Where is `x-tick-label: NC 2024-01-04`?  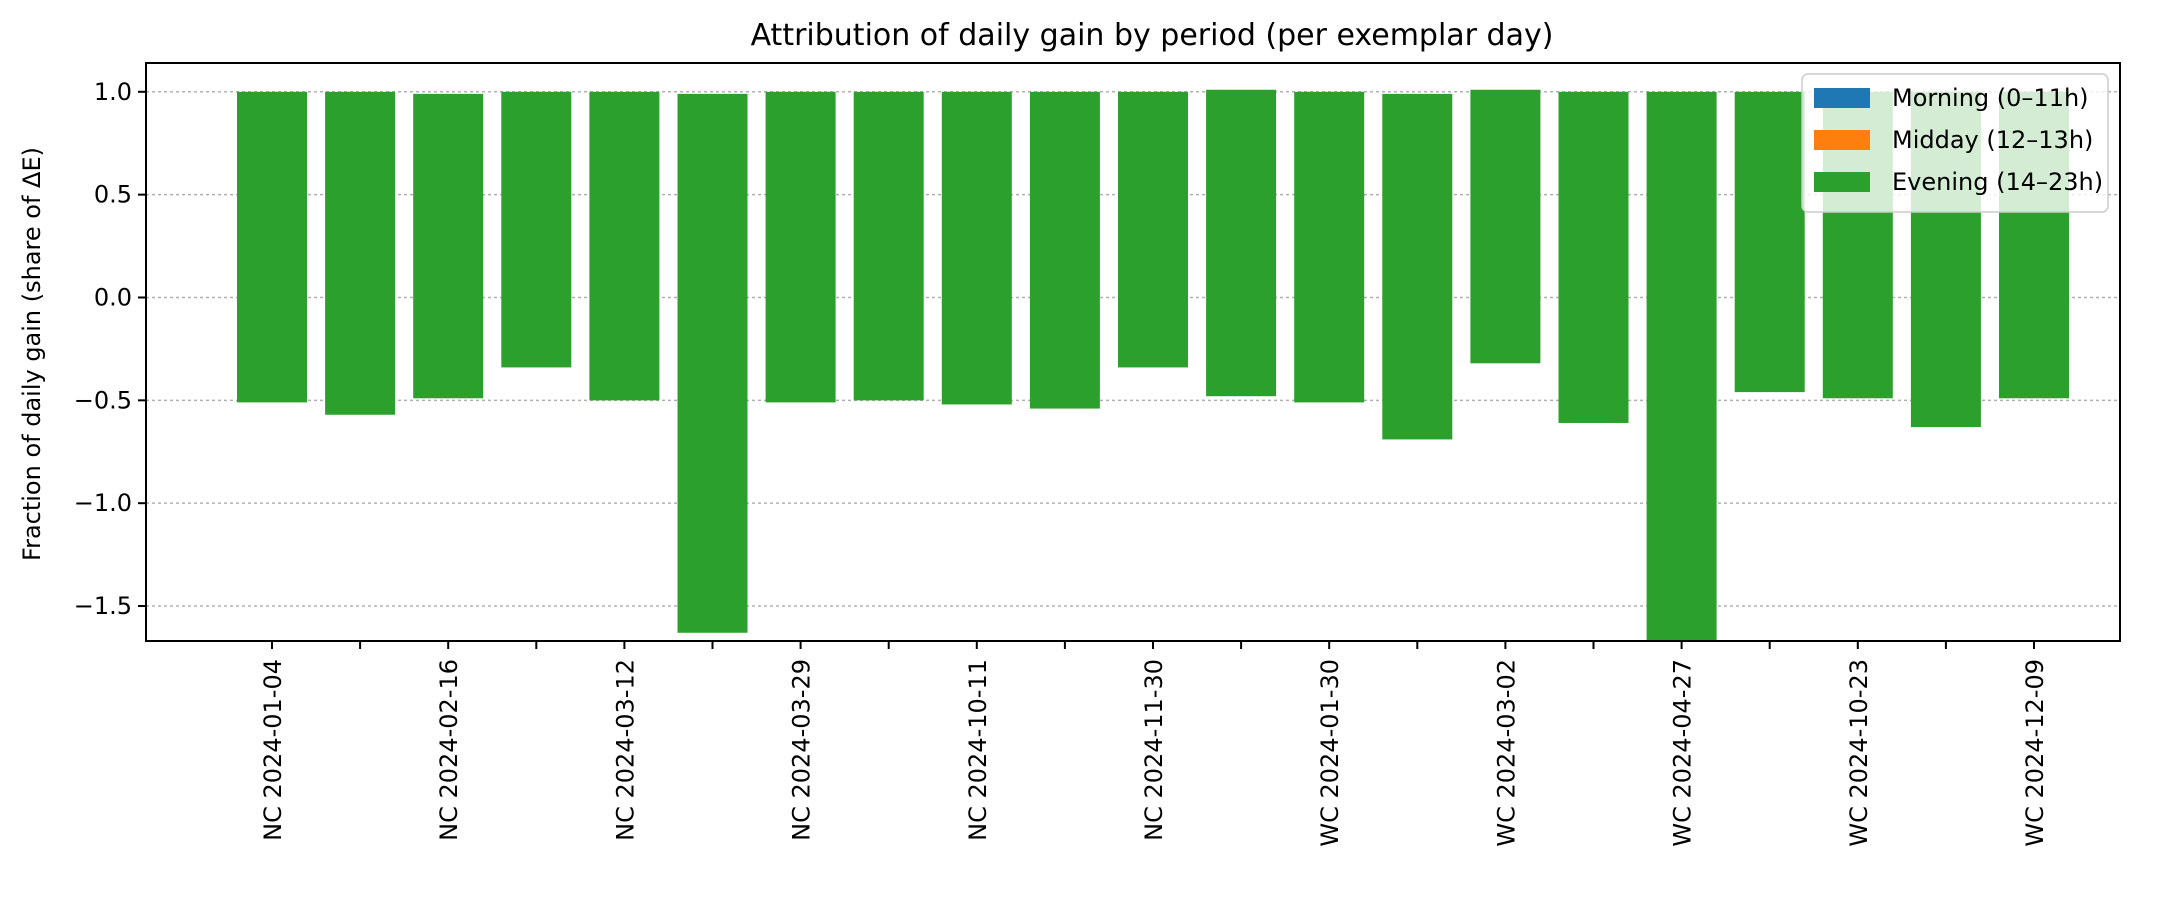 x-tick-label: NC 2024-01-04 is located at coordinates (273, 750).